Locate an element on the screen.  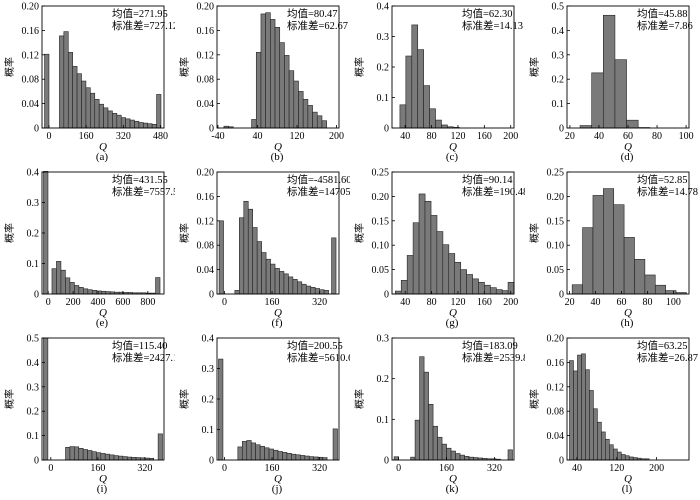
xtick-label-l-2: 200 is located at coordinates (656, 468).